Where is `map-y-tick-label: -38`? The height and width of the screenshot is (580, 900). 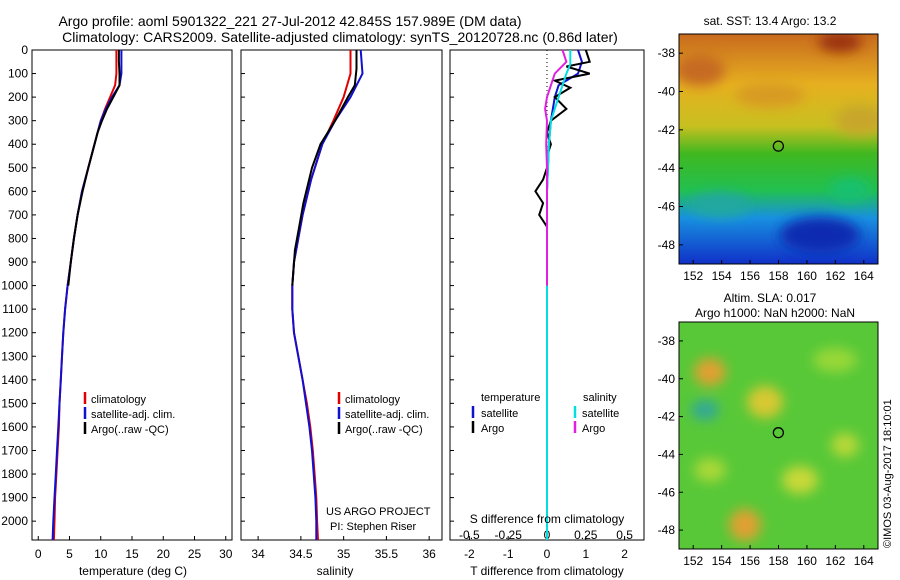
map-y-tick-label: -38 is located at coordinates (667, 341).